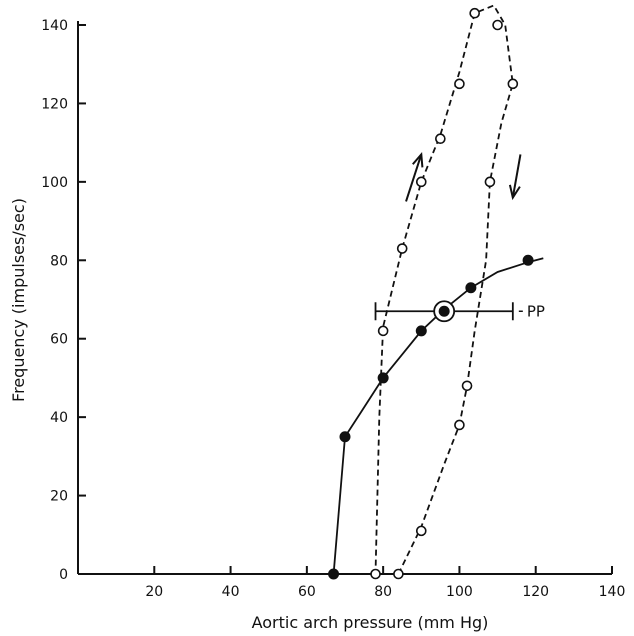 The width and height of the screenshot is (634, 636). What do you see at coordinates (154, 592) in the screenshot?
I see `x-tick-label: 20` at bounding box center [154, 592].